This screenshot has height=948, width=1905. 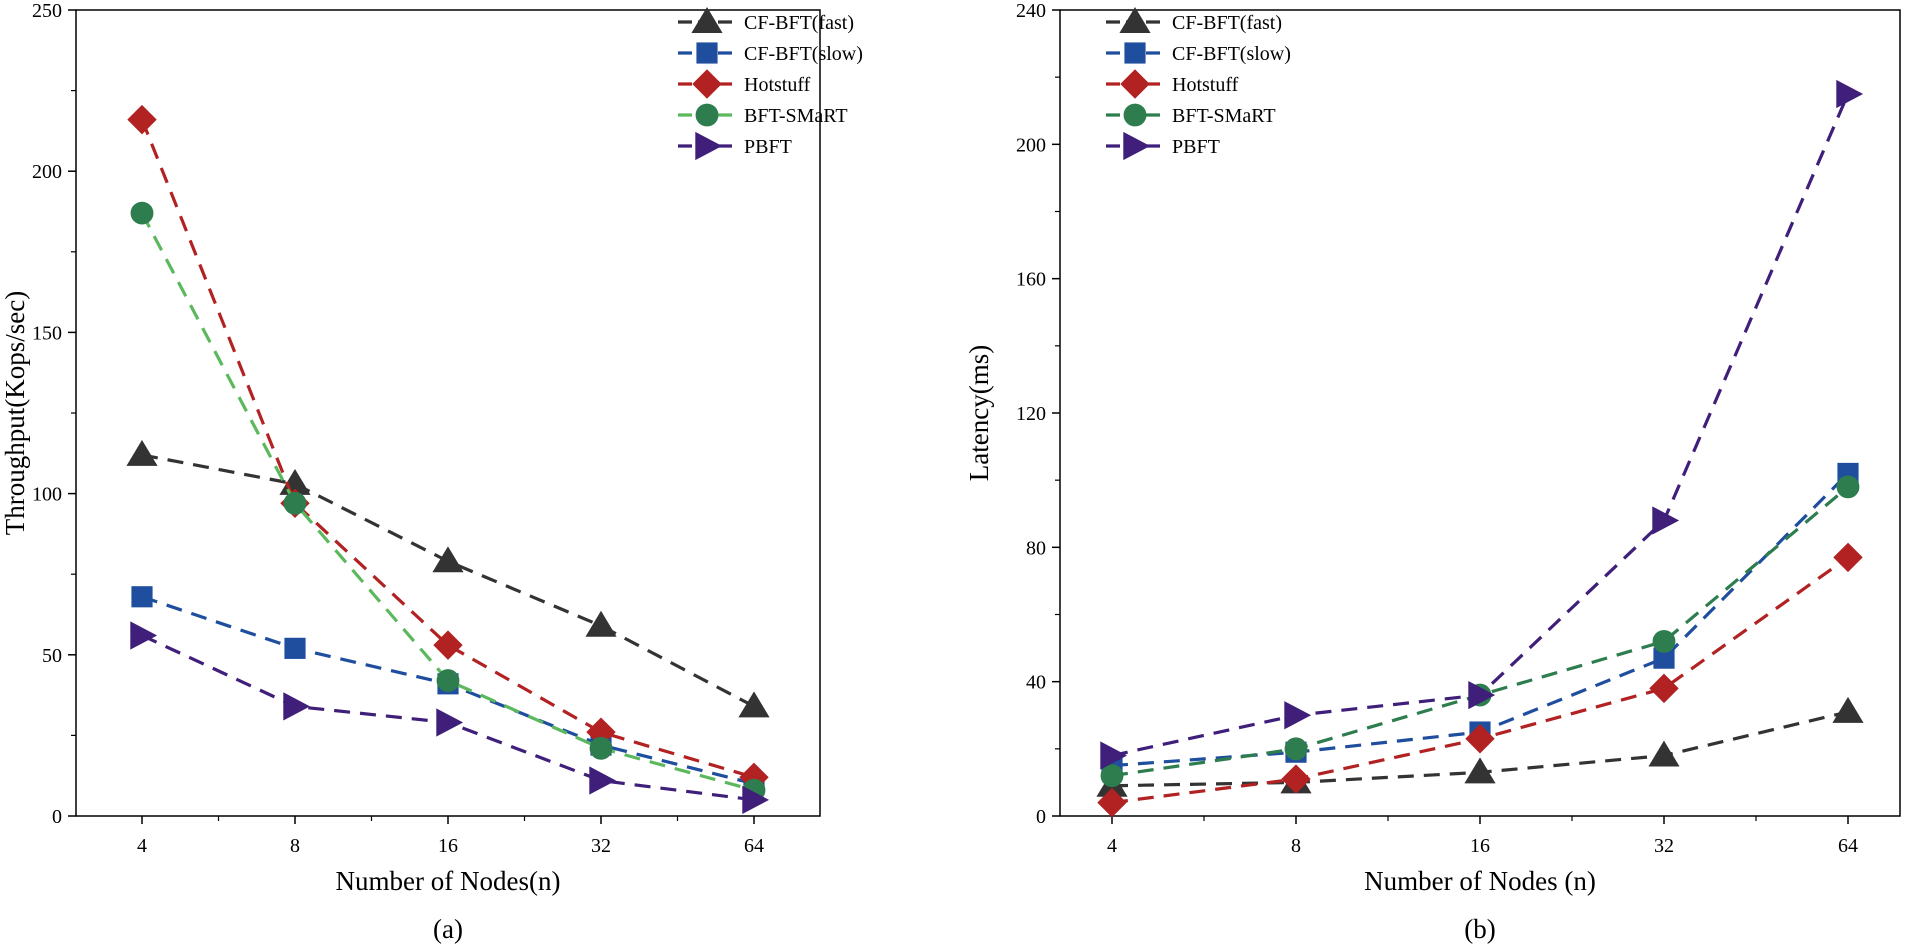 I want to click on chart-caption: (b), so click(x=1479, y=929).